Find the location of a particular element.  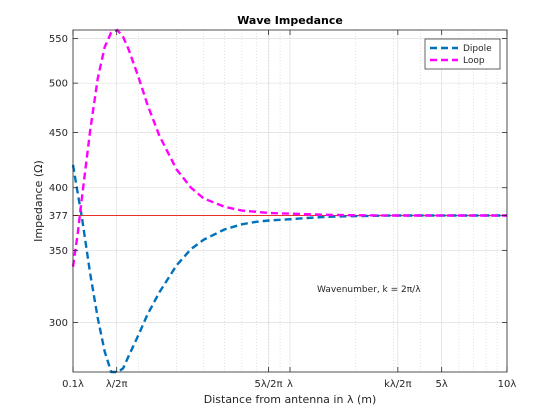

legend-box is located at coordinates (462, 54).